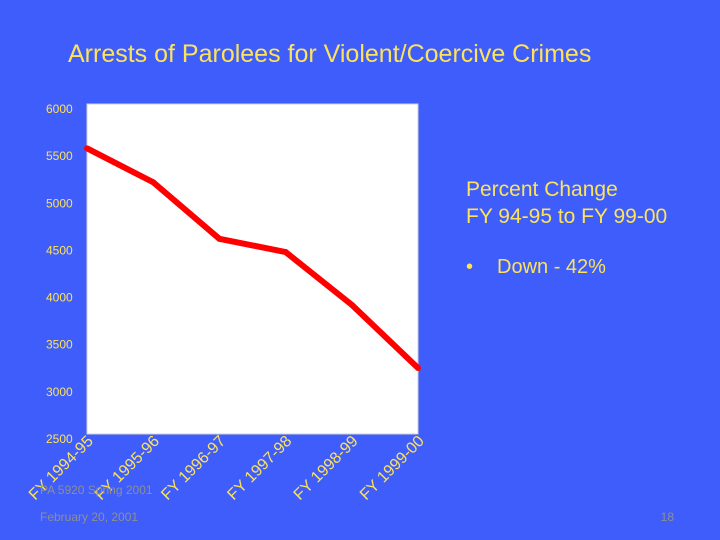 Image resolution: width=720 pixels, height=540 pixels. Describe the element at coordinates (59, 156) in the screenshot. I see `y-tick-label: 5500` at that location.